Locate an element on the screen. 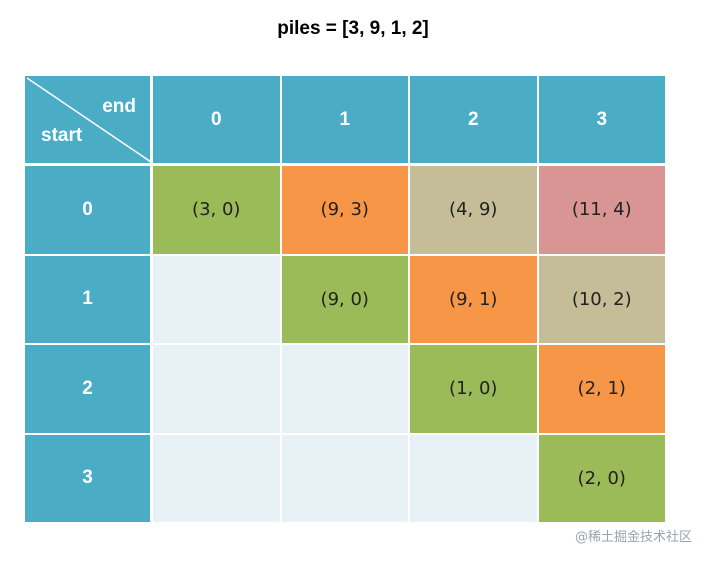 The width and height of the screenshot is (706, 561). column-header-0: 0 is located at coordinates (217, 121).